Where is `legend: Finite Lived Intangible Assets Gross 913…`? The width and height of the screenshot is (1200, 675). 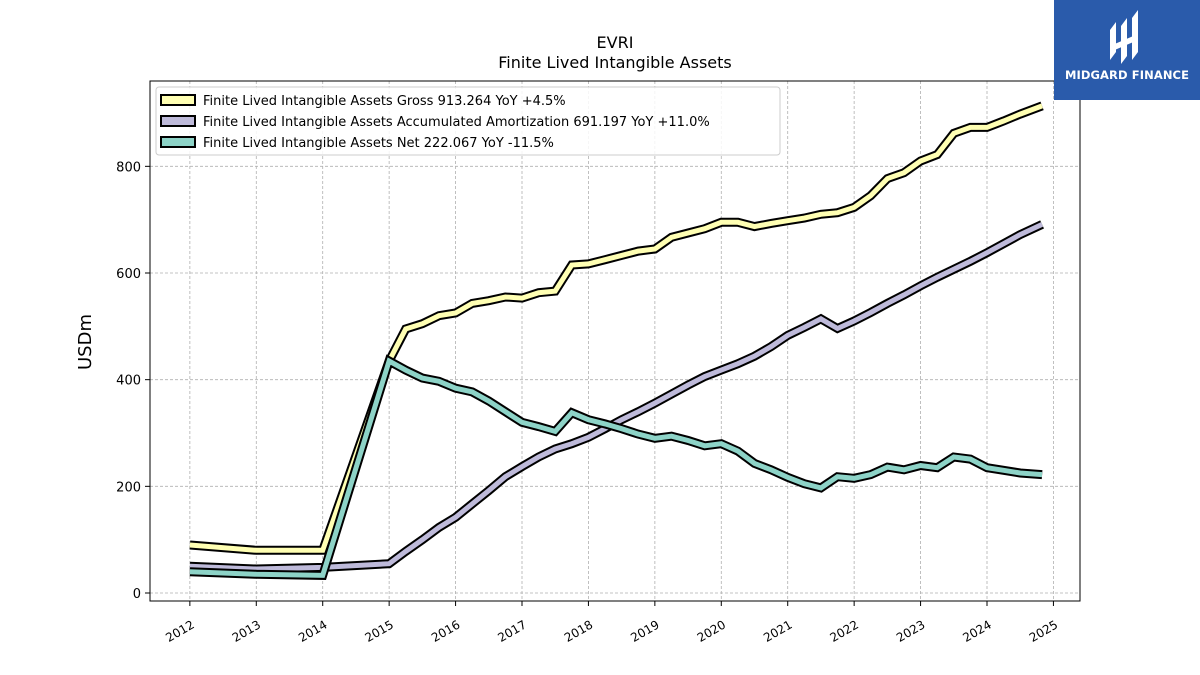 legend: Finite Lived Intangible Assets Gross 913… is located at coordinates (468, 121).